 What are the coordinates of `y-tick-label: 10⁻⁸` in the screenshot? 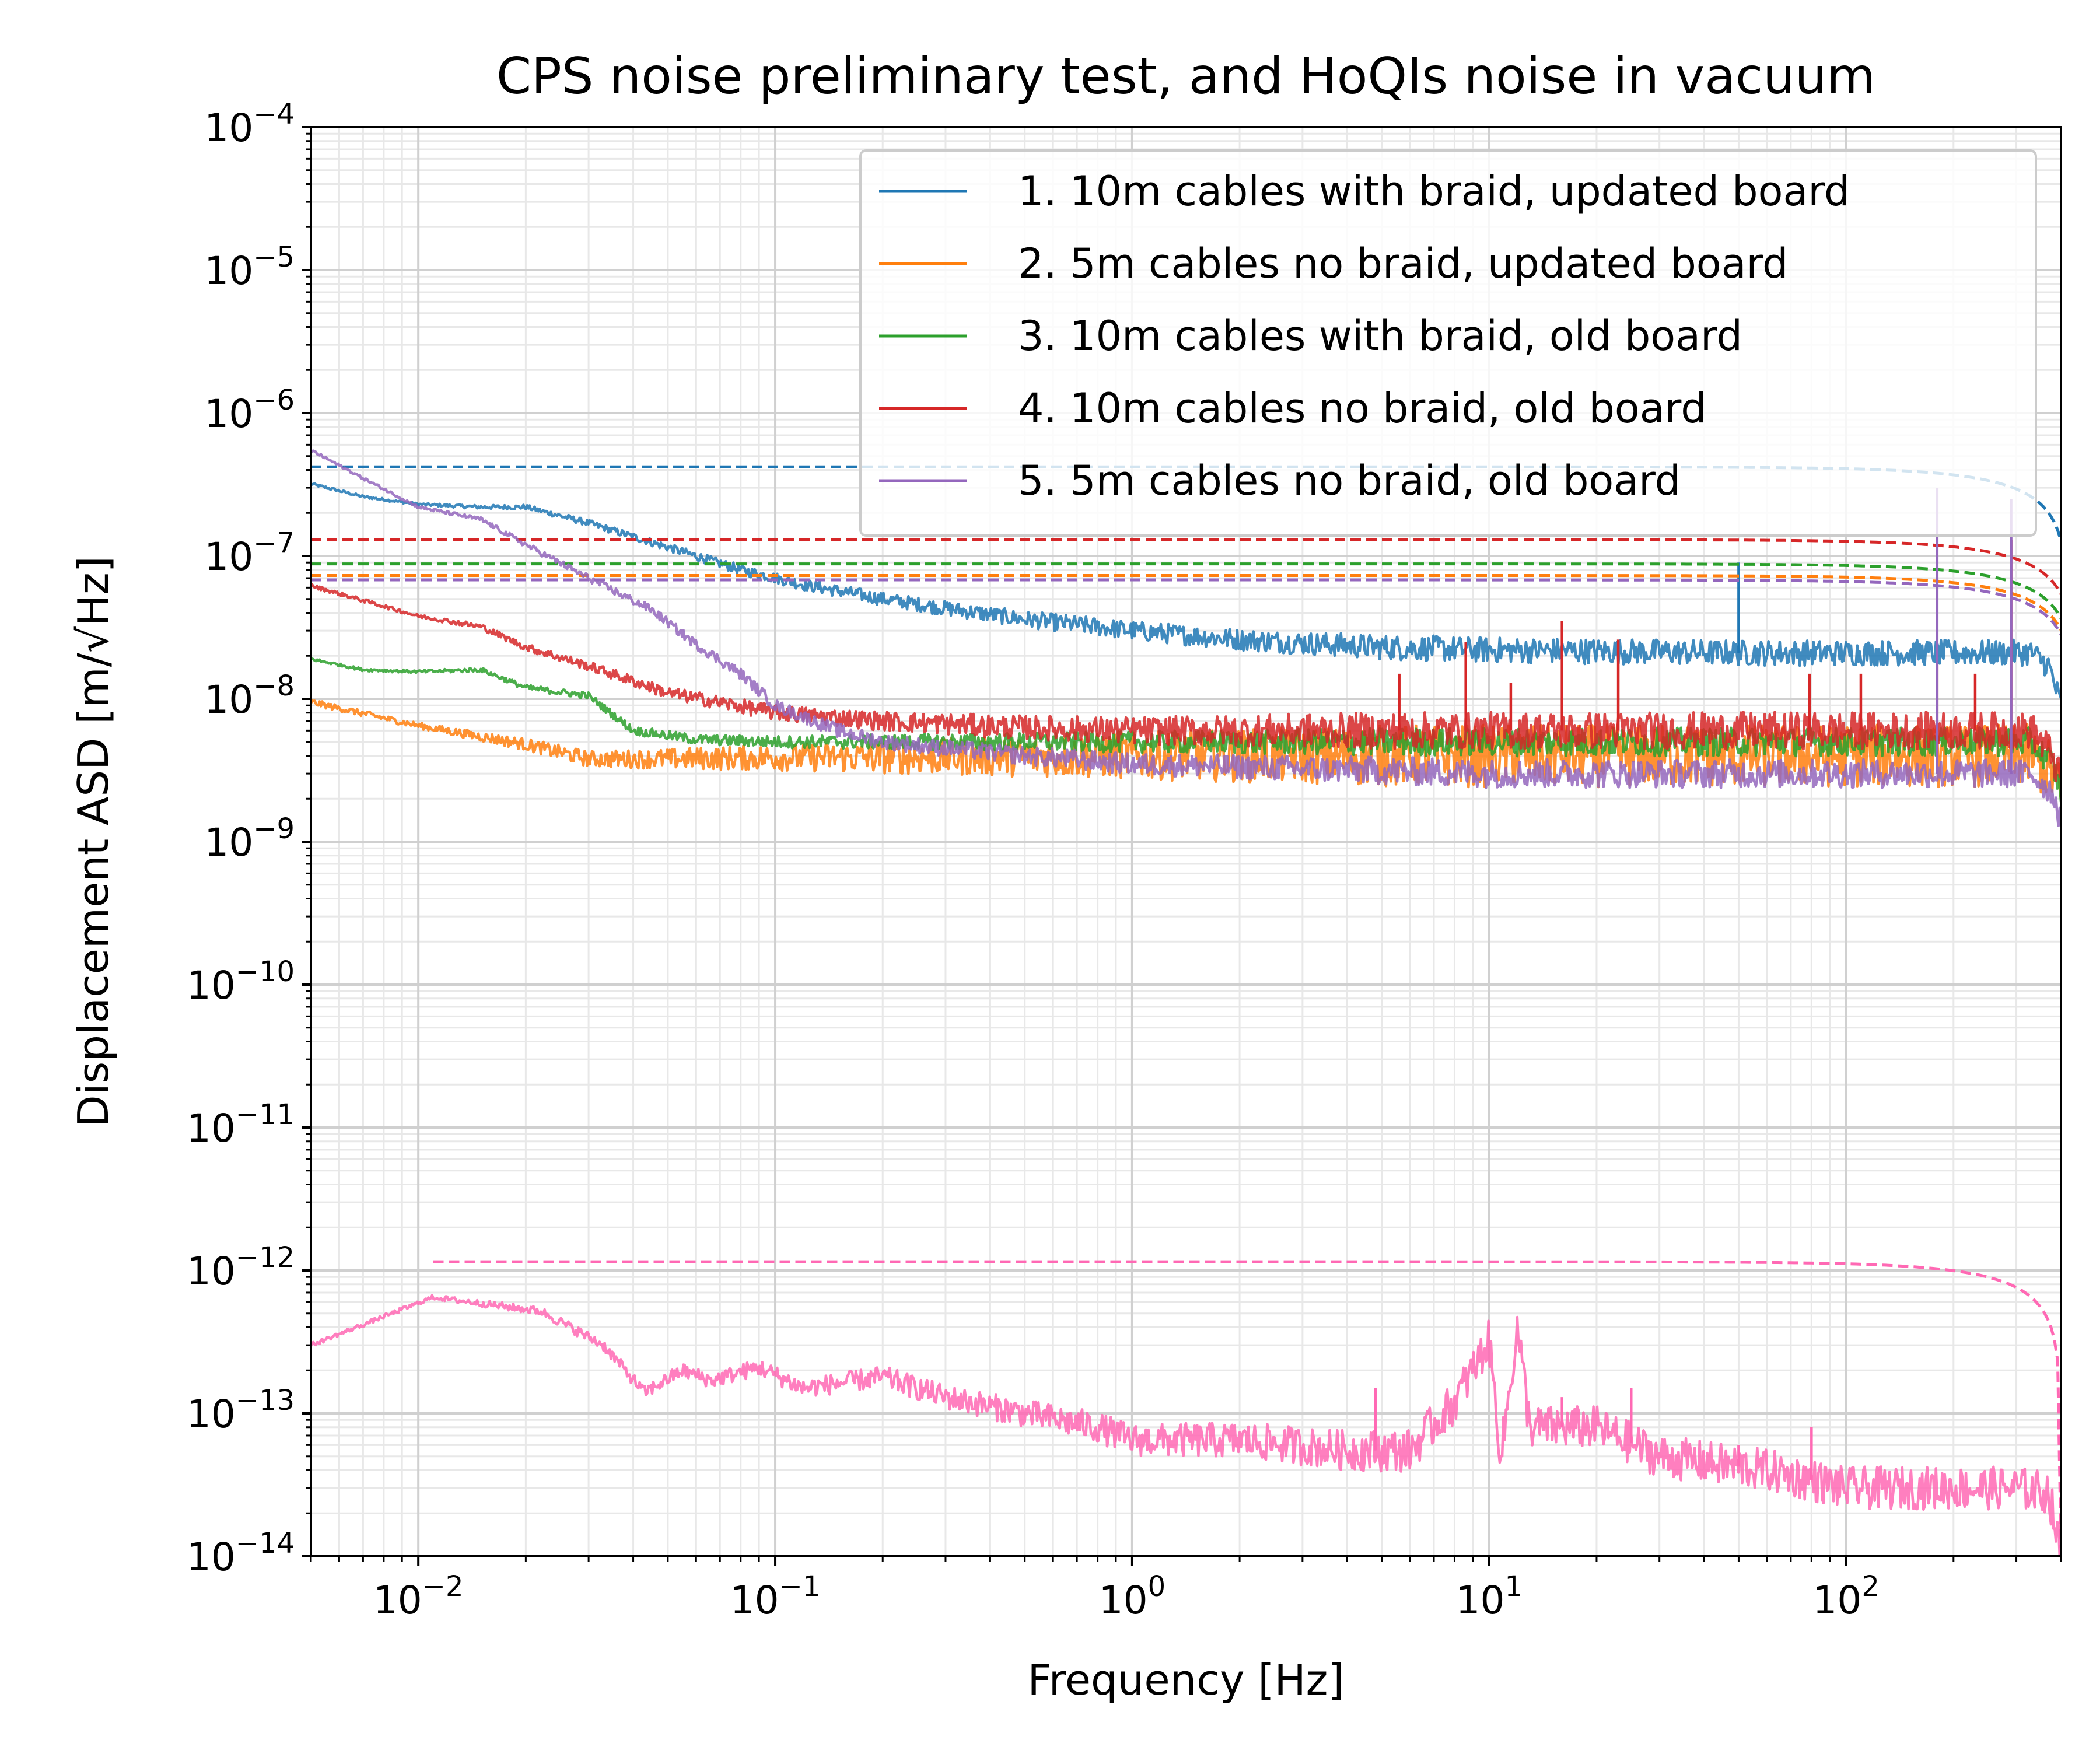 It's located at (249, 696).